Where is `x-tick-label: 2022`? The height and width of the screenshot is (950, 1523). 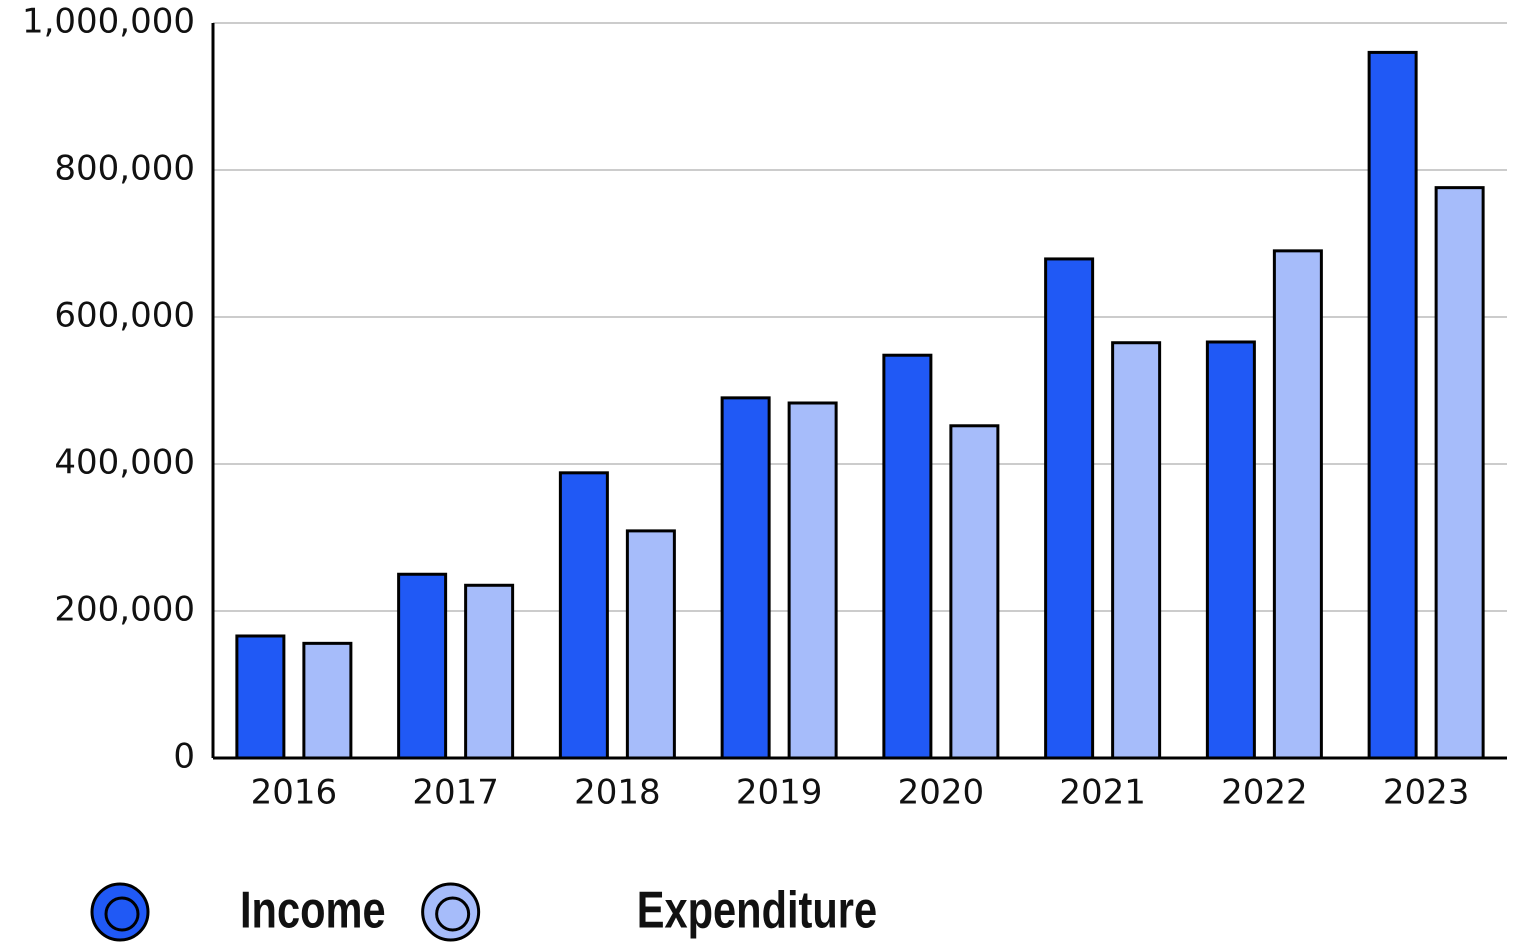
x-tick-label: 2022 is located at coordinates (1264, 793).